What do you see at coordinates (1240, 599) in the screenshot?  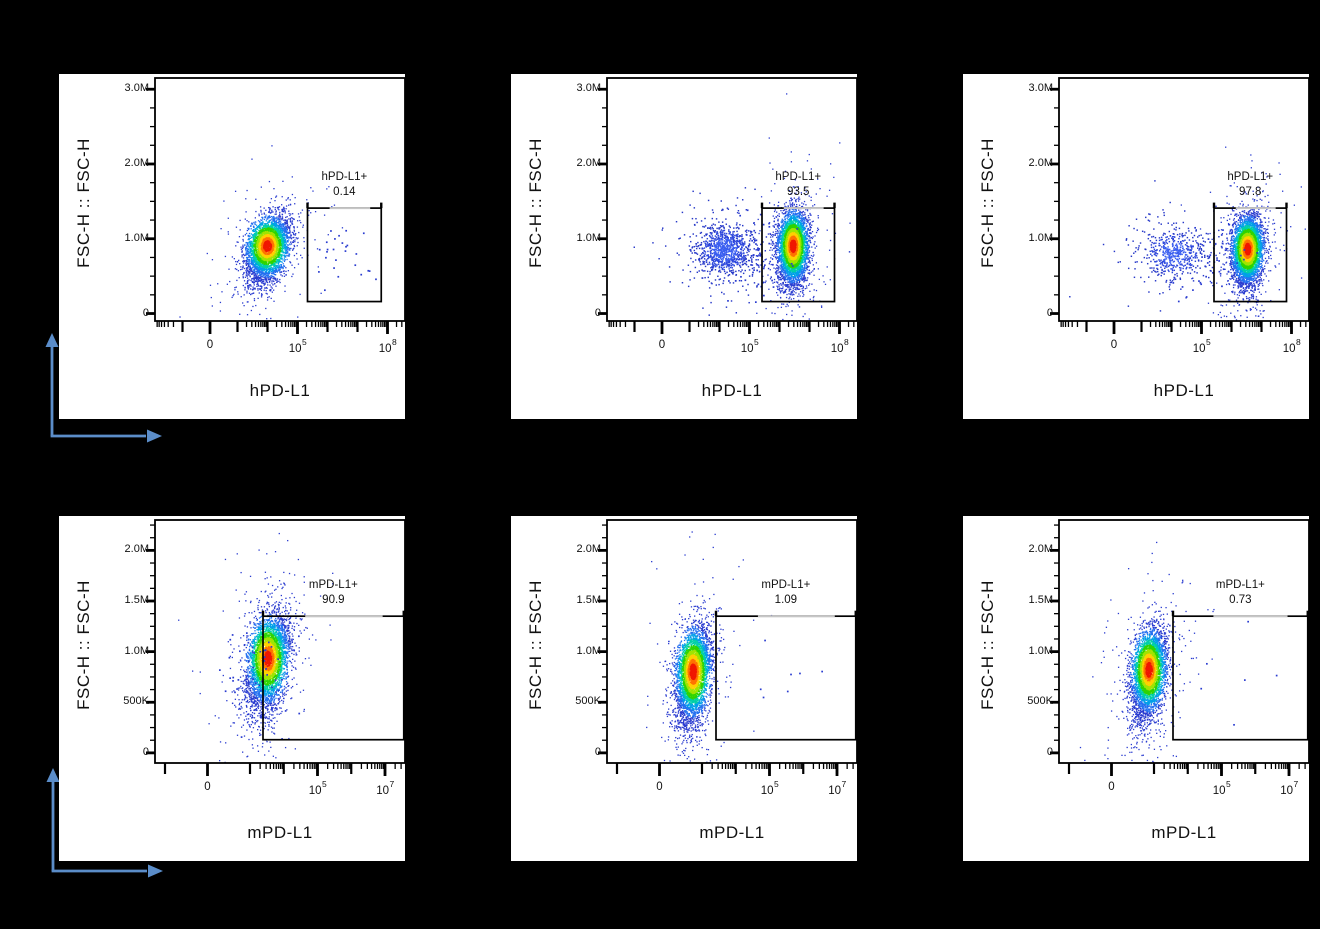 I see `gate-percent: 0.73` at bounding box center [1240, 599].